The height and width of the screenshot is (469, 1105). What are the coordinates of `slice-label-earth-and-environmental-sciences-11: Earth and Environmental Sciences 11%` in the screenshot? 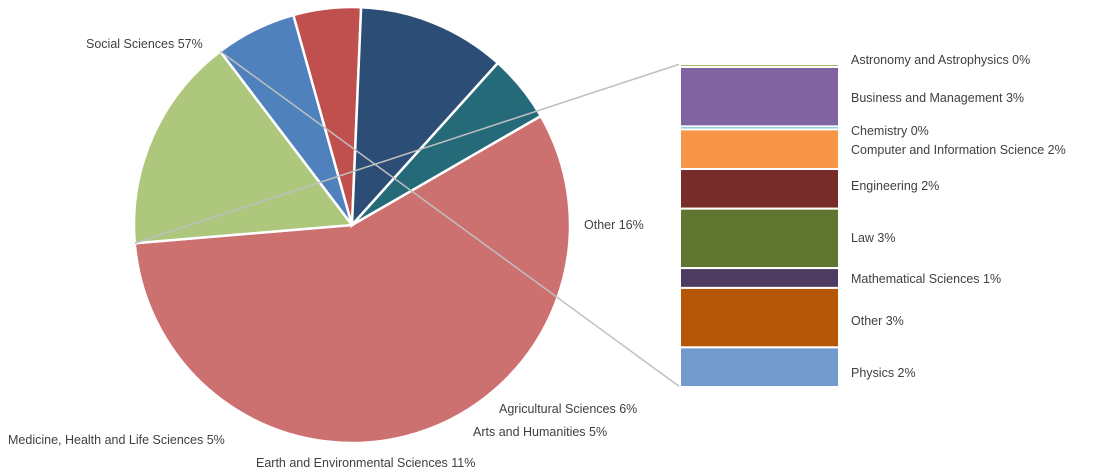 It's located at (365, 462).